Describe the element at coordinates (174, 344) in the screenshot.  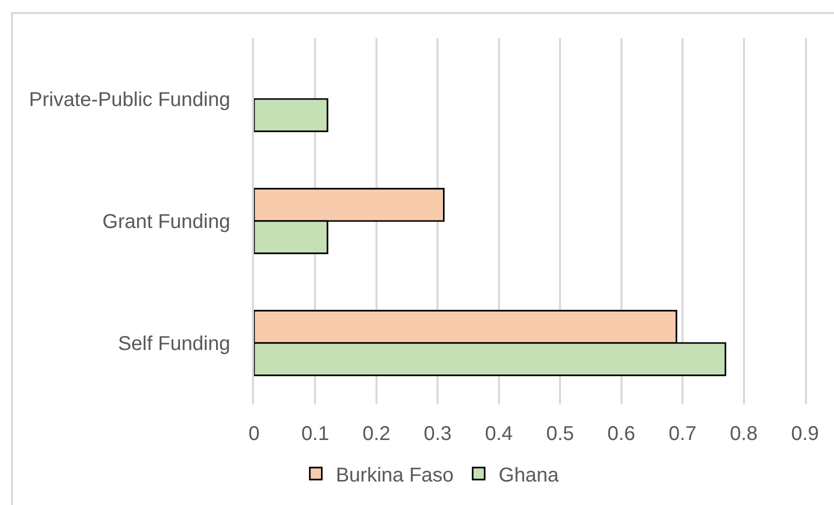
I see `y-tick-label: Self Funding` at that location.